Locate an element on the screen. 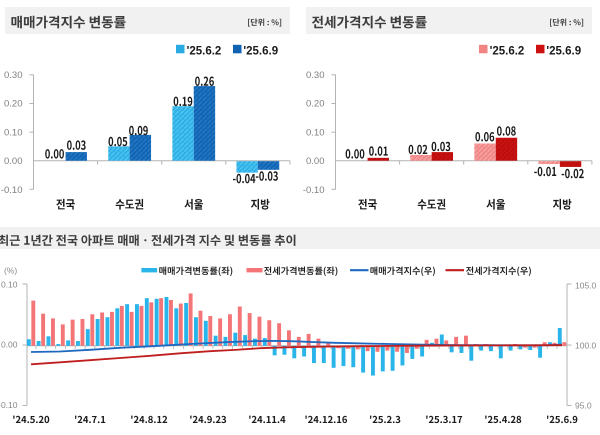 This screenshot has width=600, height=435. svg-text: 105.0 is located at coordinates (586, 285).